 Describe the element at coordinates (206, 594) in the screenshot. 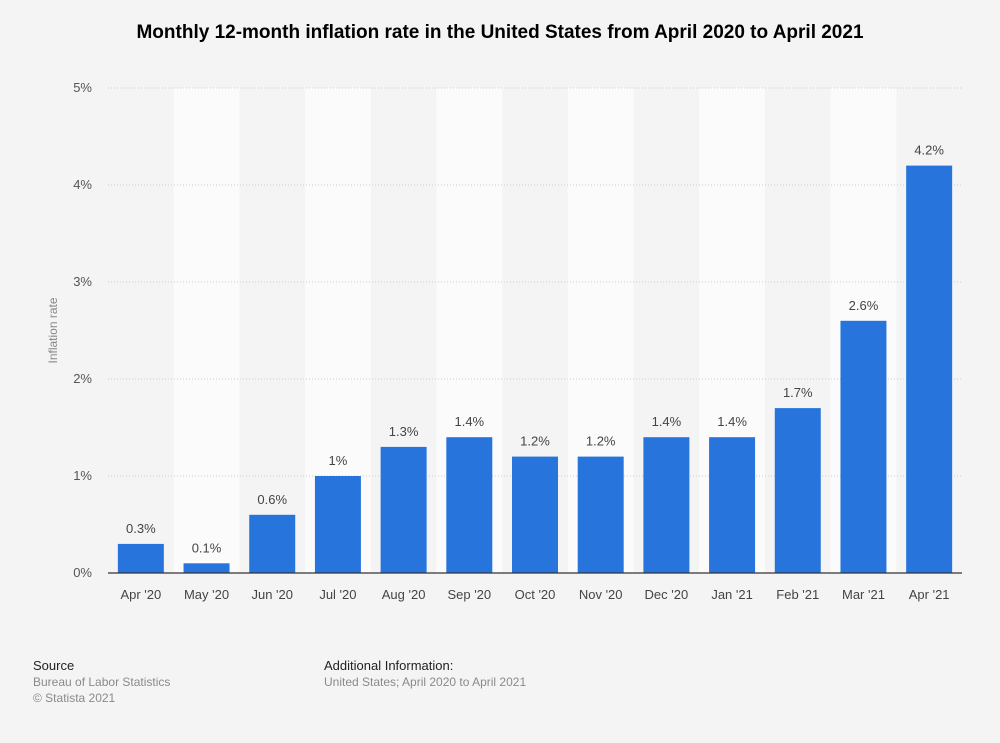

I see `x-tick-label: May '20` at that location.